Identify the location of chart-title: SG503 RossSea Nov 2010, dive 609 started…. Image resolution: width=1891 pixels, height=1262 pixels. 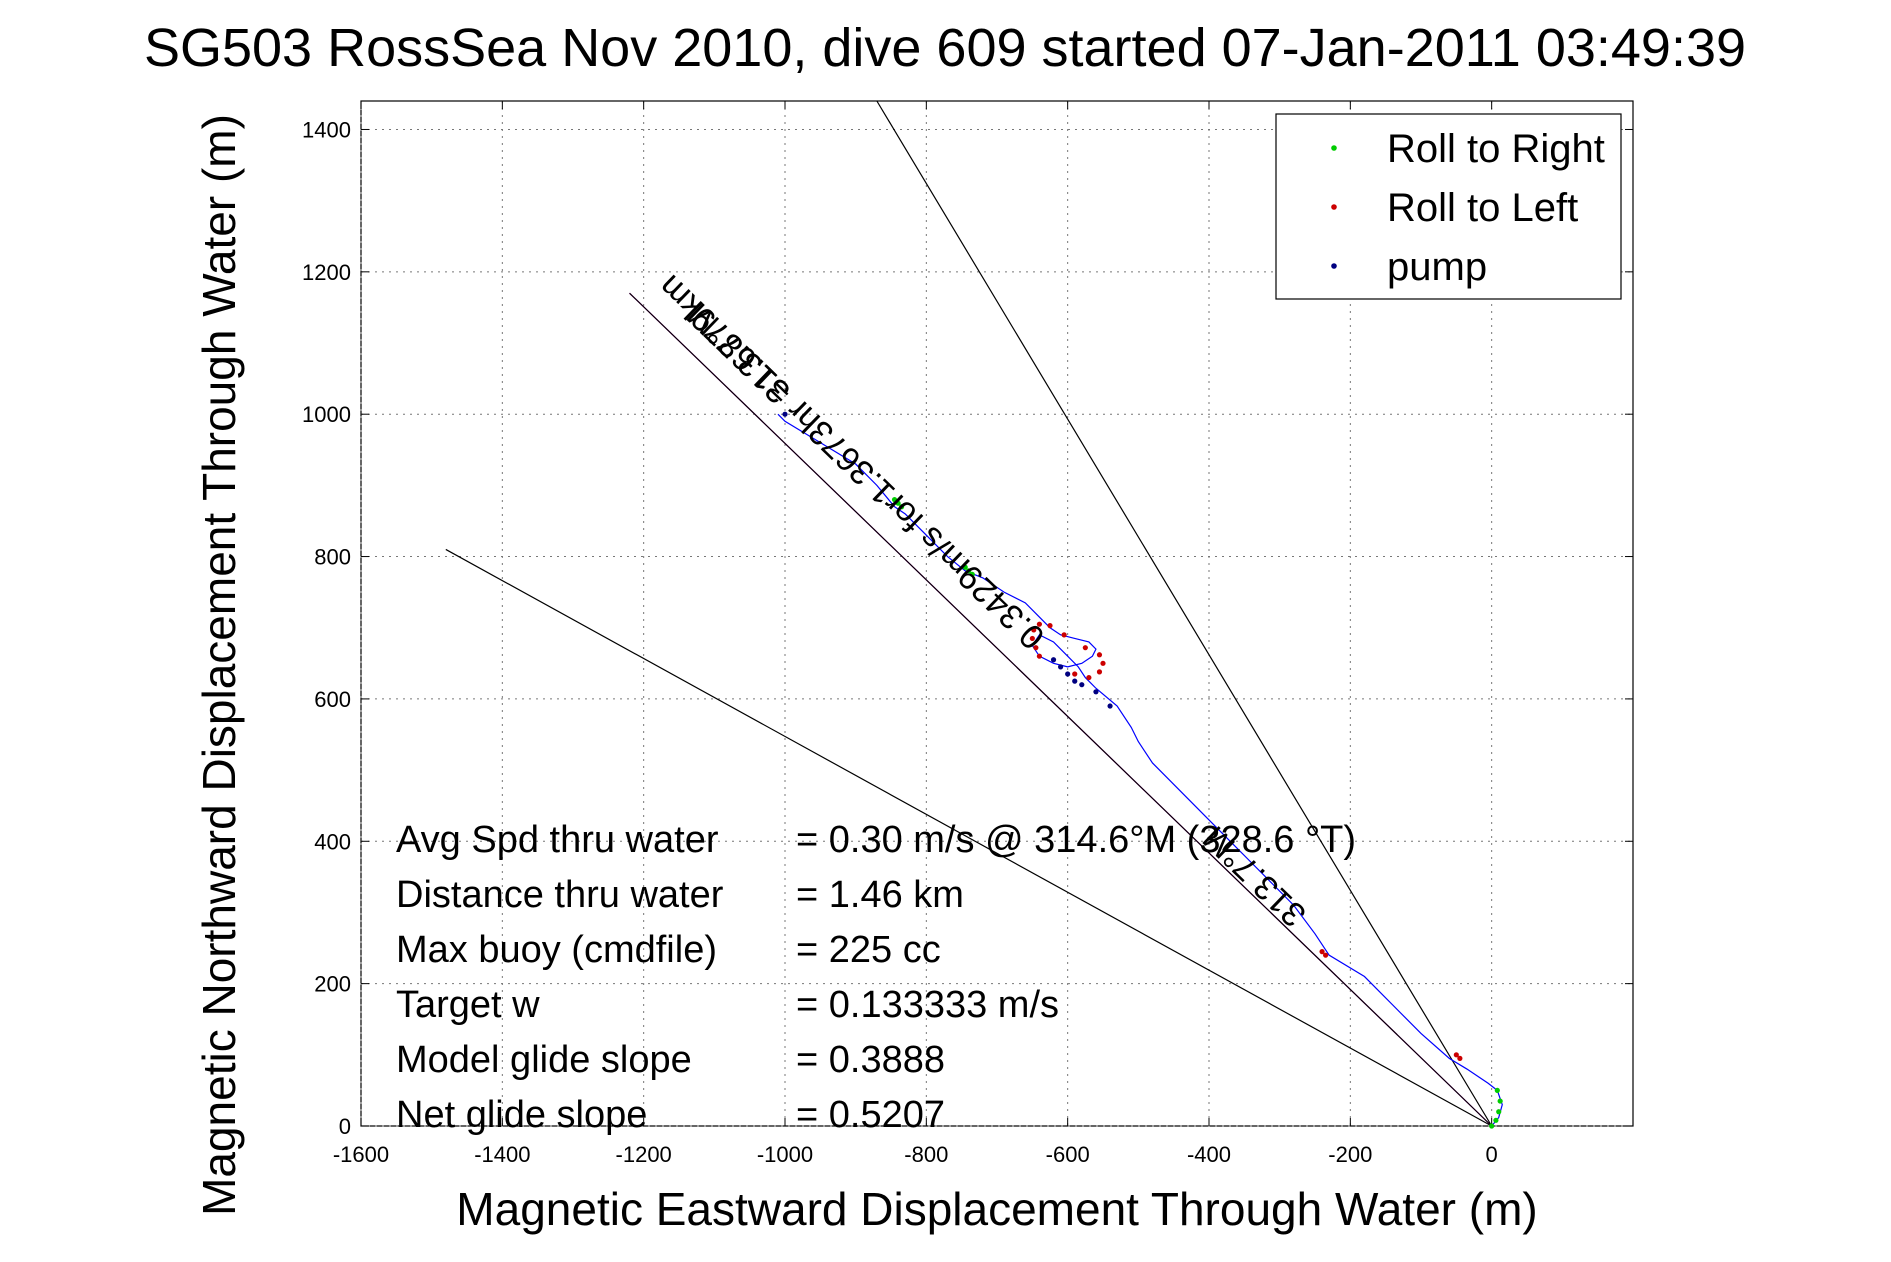
(945, 48).